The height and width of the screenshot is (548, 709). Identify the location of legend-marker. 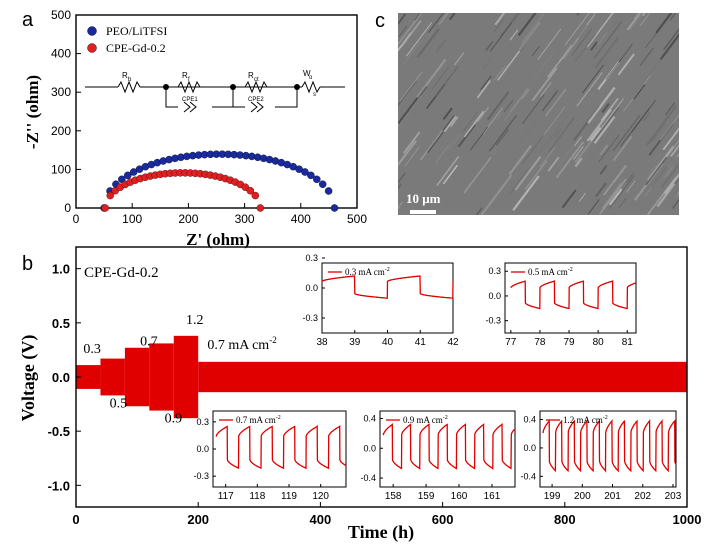
(92, 48).